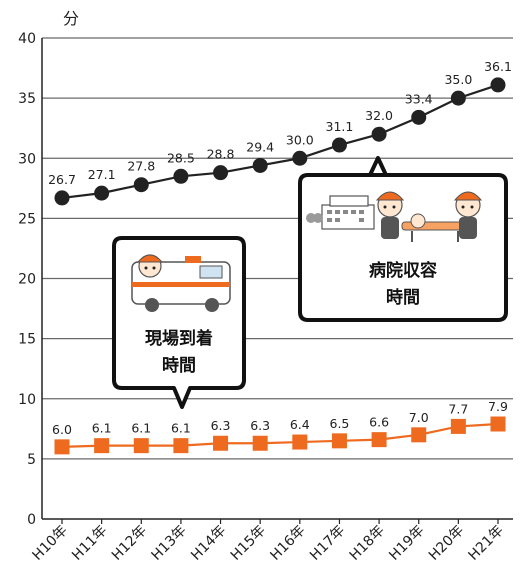 The width and height of the screenshot is (525, 579). Describe the element at coordinates (89, 543) in the screenshot. I see `x-tick-label: H11年` at that location.